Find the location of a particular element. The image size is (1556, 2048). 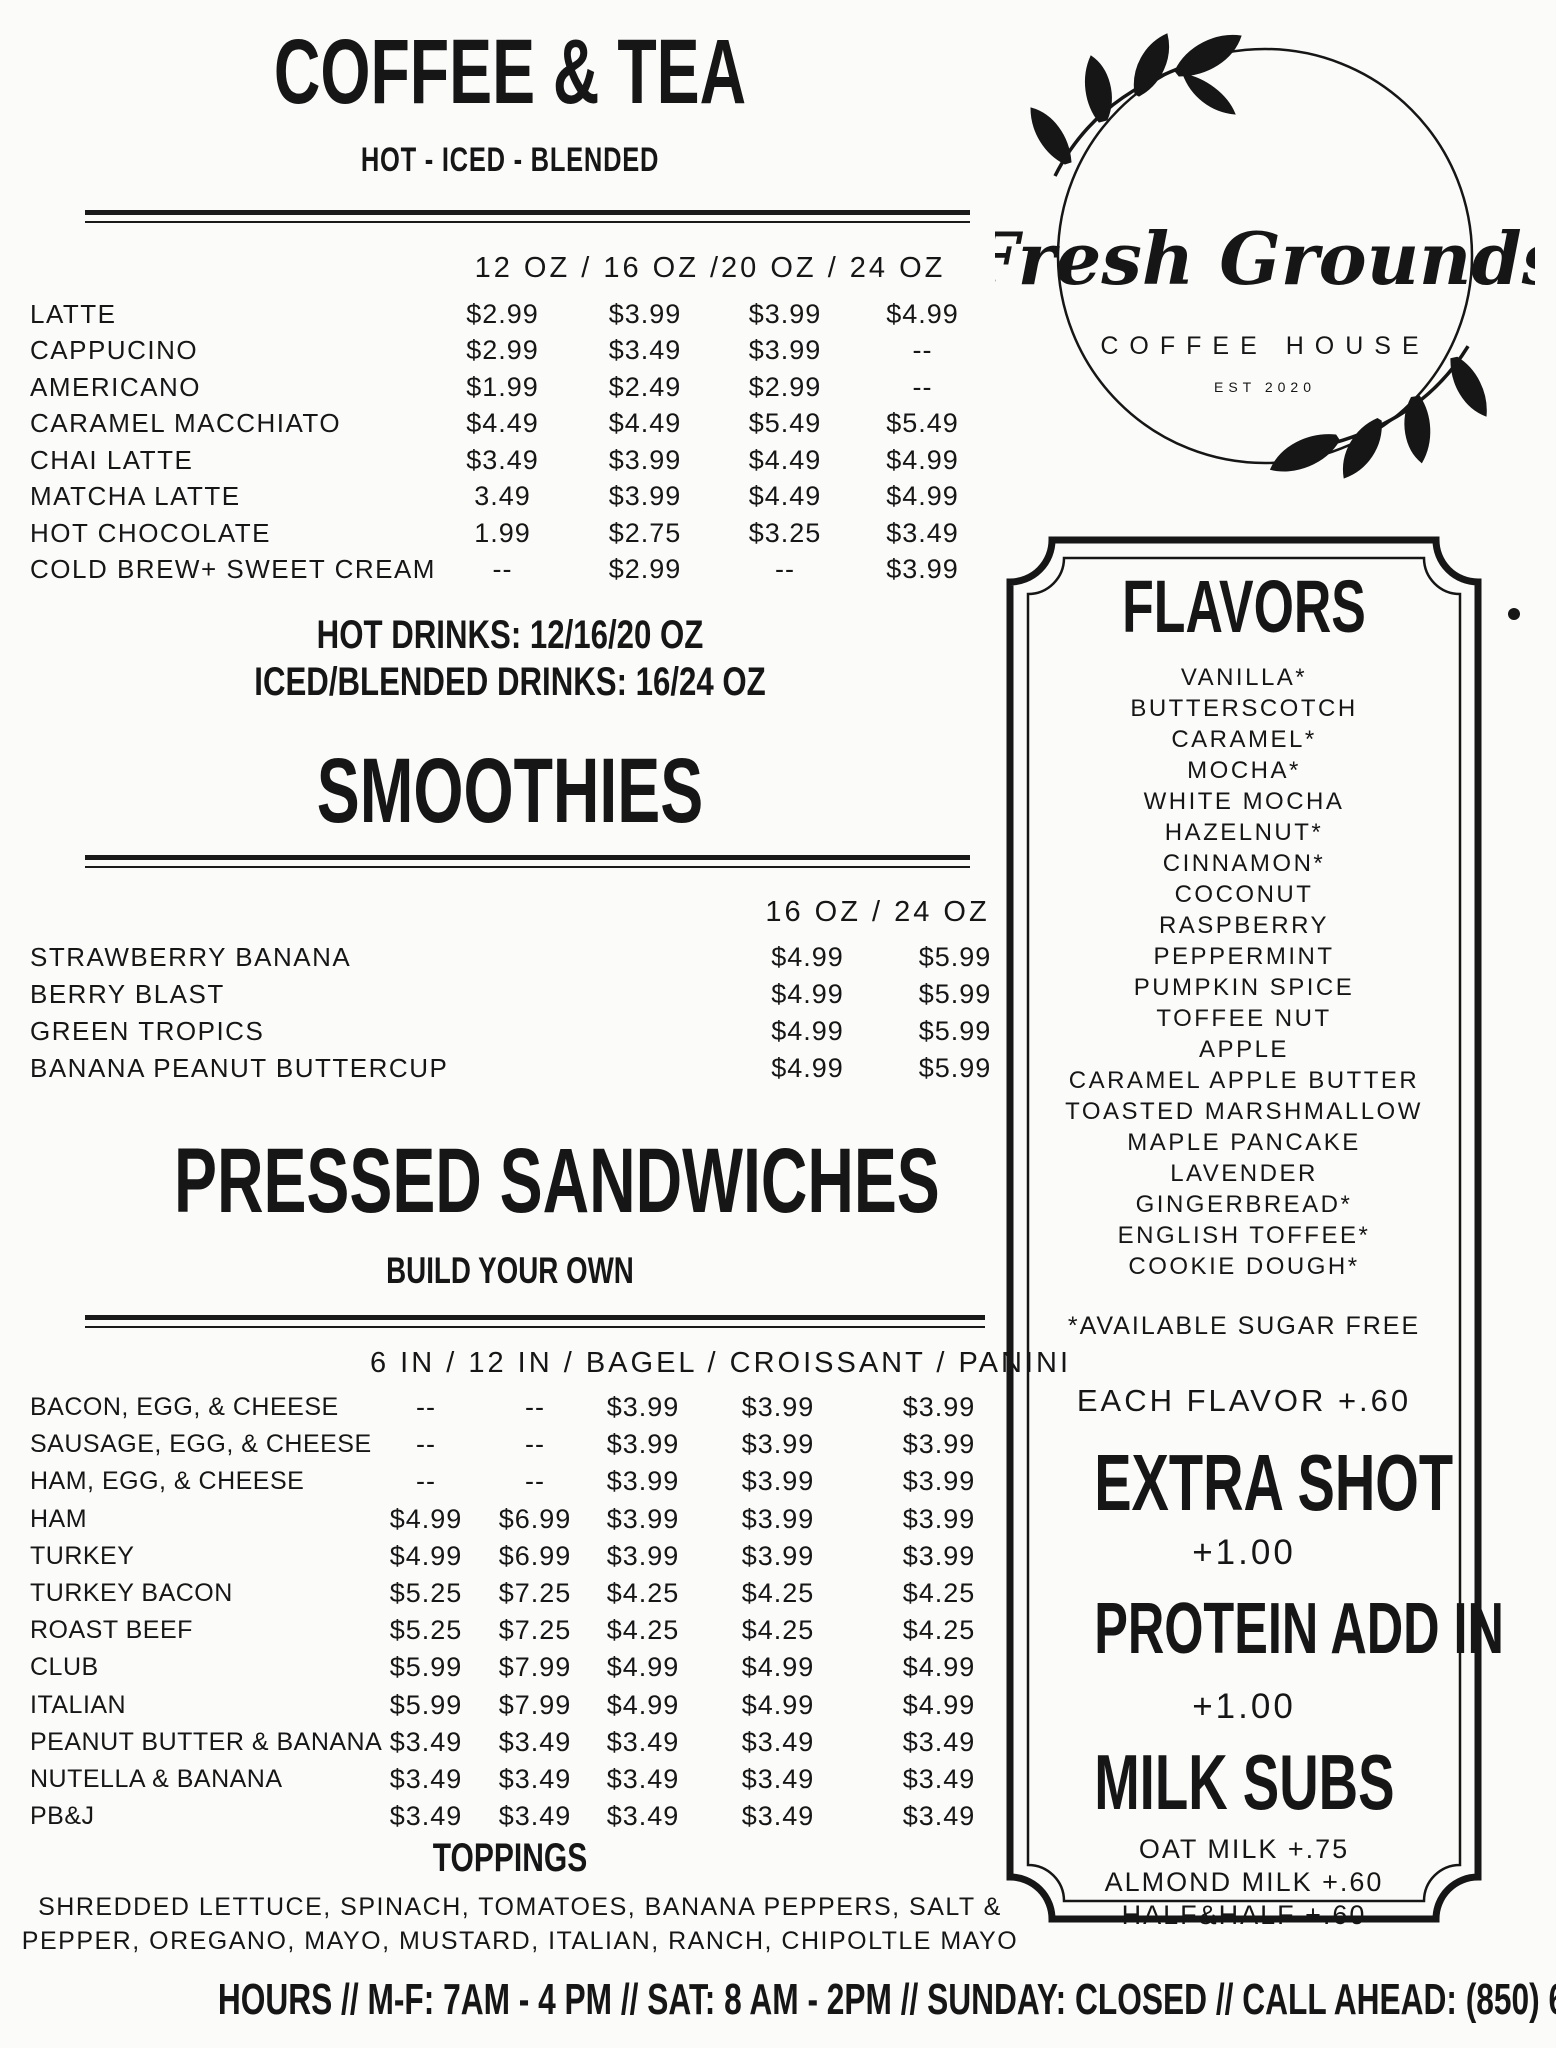

sugar-free-note: *AVAILABLE SUGAR FREE is located at coordinates (1244, 1326).